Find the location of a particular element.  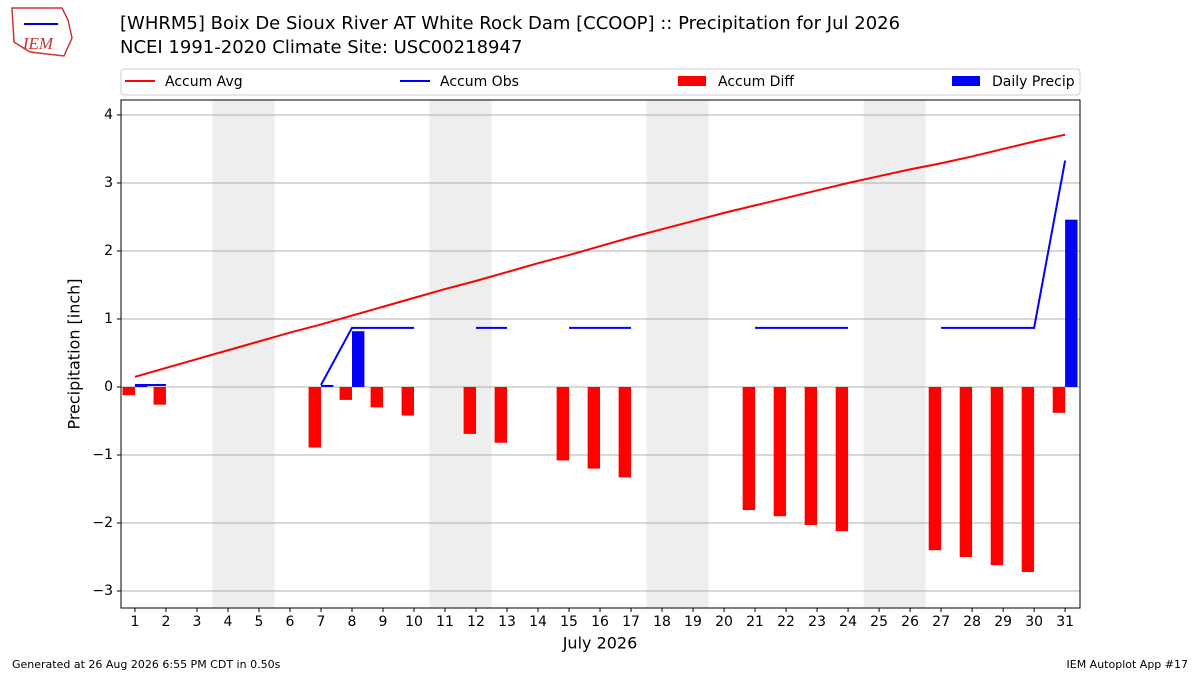

legend-box is located at coordinates (600, 82).